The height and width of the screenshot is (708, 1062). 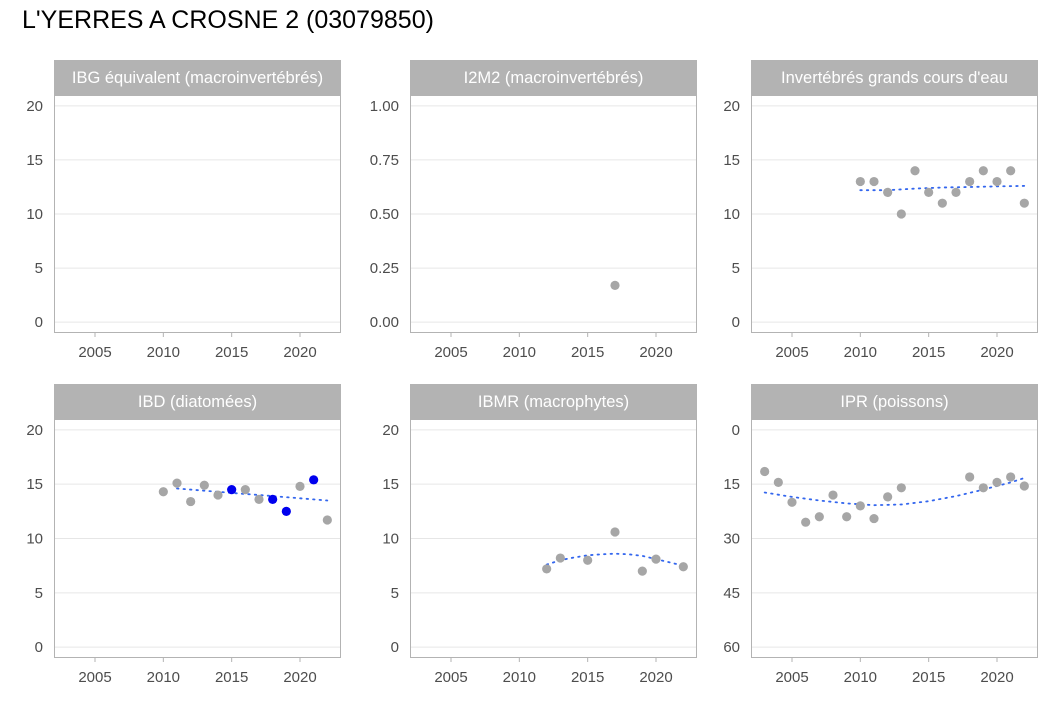 What do you see at coordinates (554, 78) in the screenshot?
I see `facet-strip-title: I2M2 (macroinvertébrés)` at bounding box center [554, 78].